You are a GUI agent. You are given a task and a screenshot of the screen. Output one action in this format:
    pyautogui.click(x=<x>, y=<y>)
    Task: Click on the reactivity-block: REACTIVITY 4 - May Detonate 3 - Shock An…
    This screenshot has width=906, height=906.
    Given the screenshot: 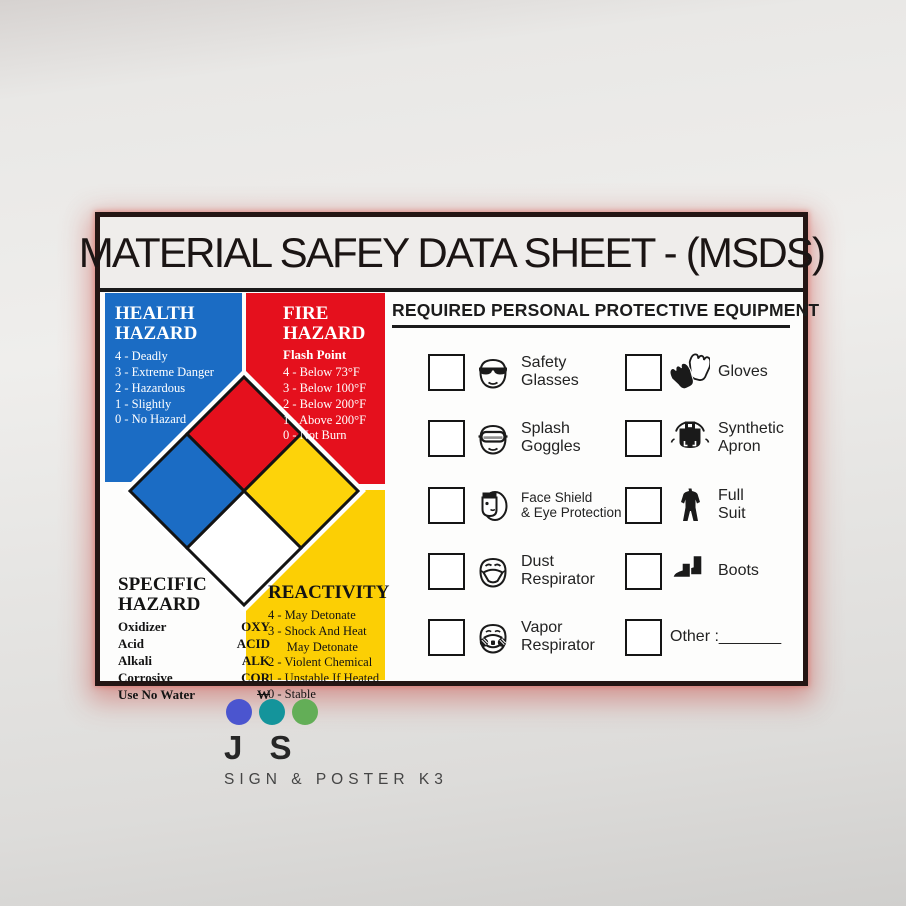 What is the action you would take?
    pyautogui.click(x=329, y=642)
    